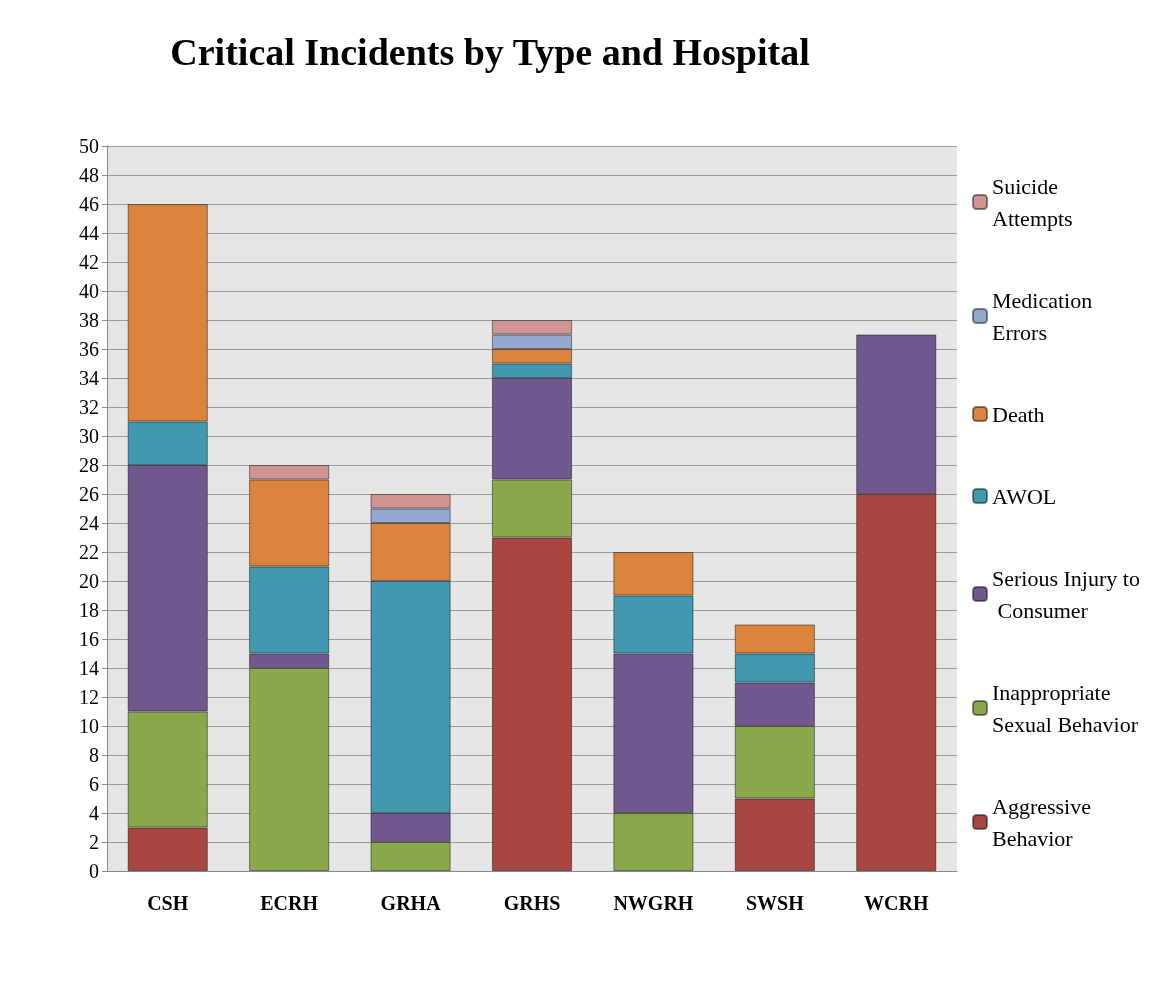  What do you see at coordinates (1044, 822) in the screenshot?
I see `legend-label: Aggressive Behavior` at bounding box center [1044, 822].